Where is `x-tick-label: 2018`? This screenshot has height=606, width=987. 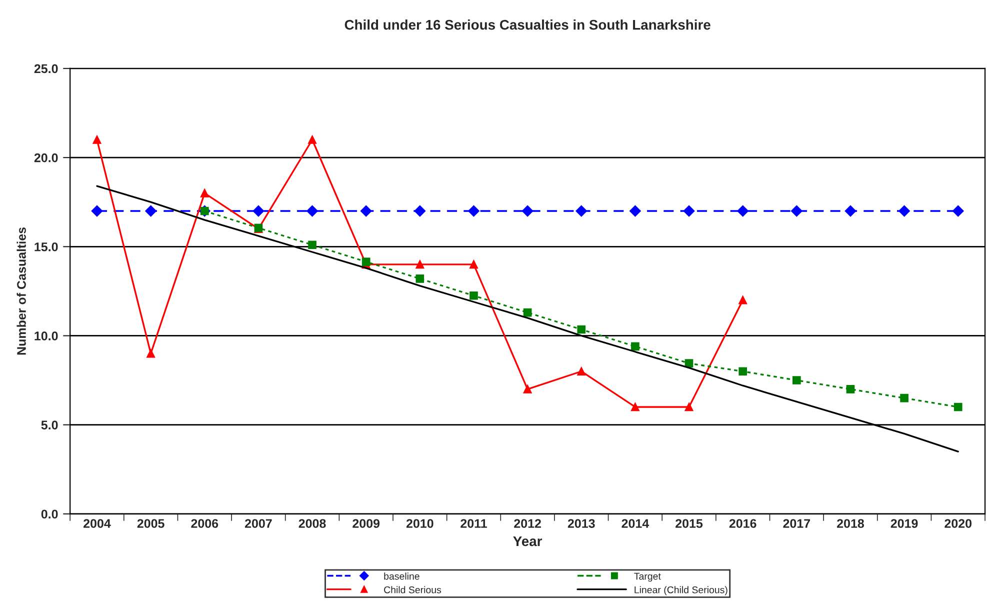
x-tick-label: 2018 is located at coordinates (850, 523).